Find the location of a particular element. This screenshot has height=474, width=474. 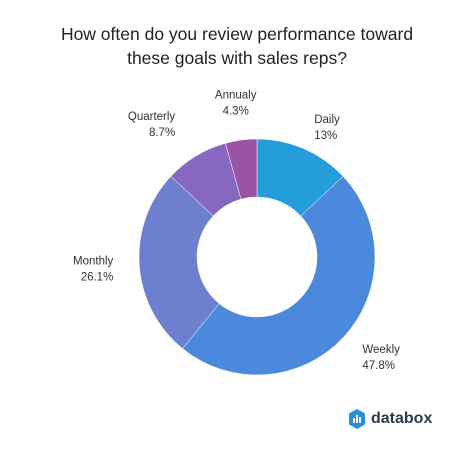

slice-label-quarterly: Quarterly is located at coordinates (152, 117).